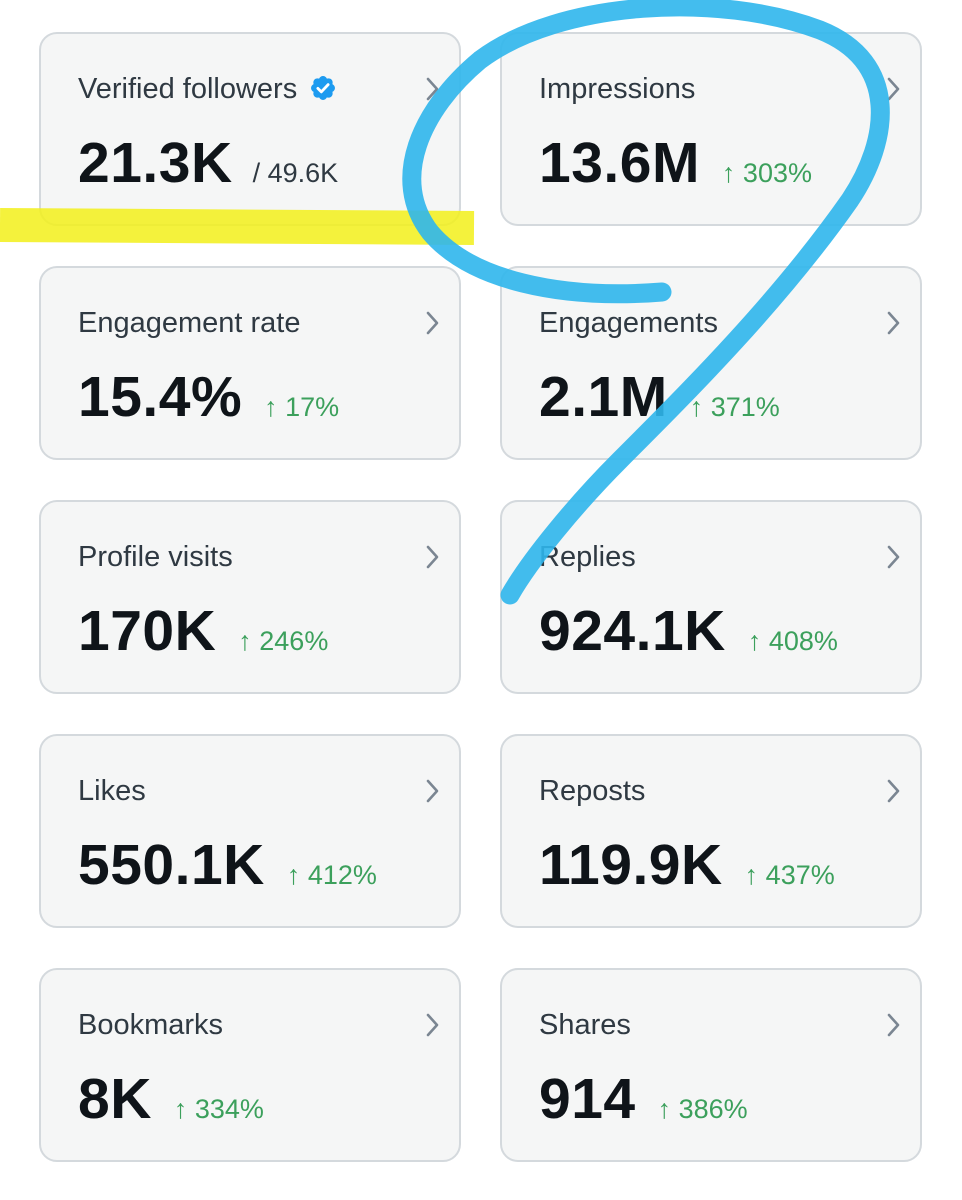 Image resolution: width=962 pixels, height=1200 pixels. Describe the element at coordinates (711, 831) in the screenshot. I see `card-reposts: Reposts 119.9K ↑ 437%` at that location.